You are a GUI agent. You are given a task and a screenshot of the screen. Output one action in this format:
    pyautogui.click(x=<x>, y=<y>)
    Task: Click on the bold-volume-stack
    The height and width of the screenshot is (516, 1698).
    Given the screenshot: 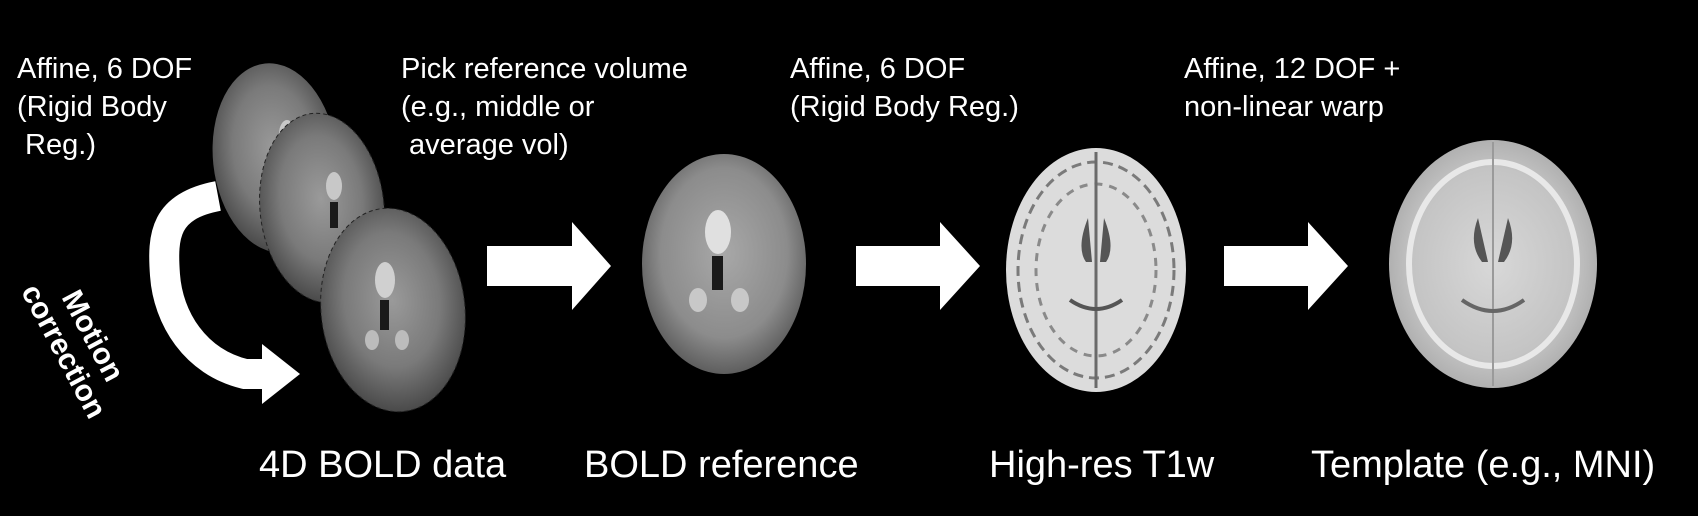 What is the action you would take?
    pyautogui.click(x=339, y=238)
    